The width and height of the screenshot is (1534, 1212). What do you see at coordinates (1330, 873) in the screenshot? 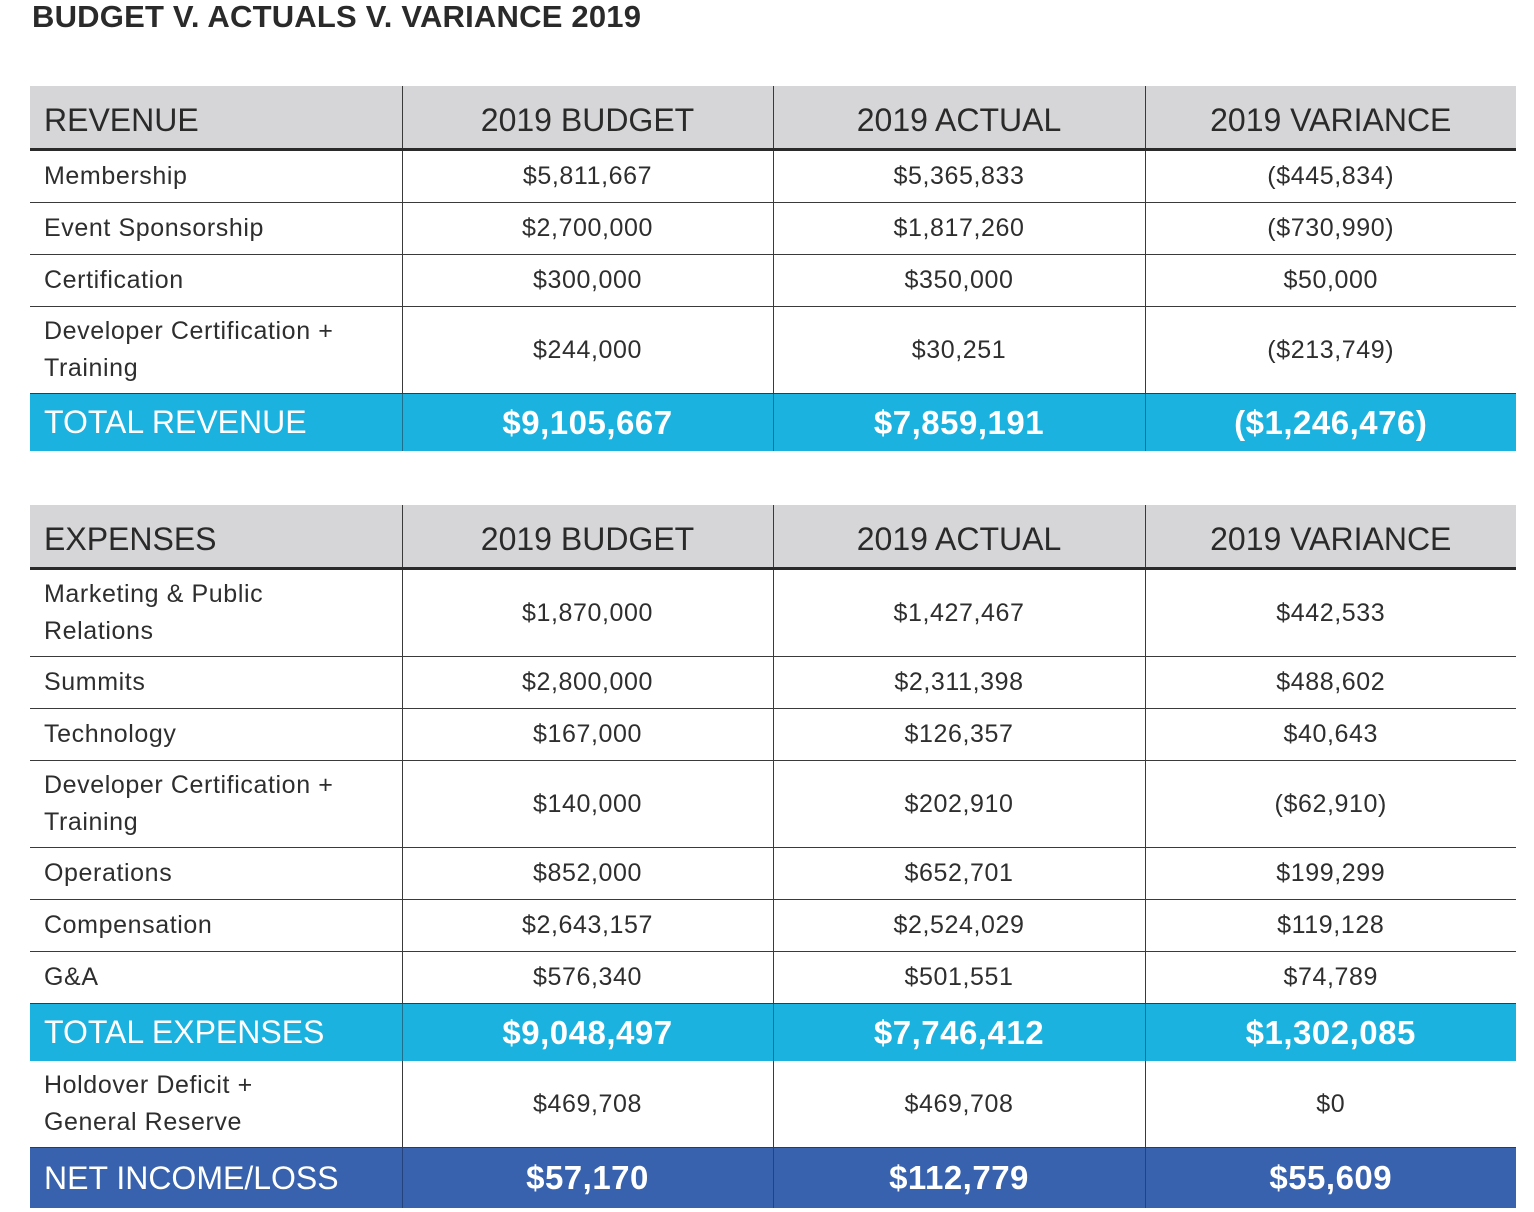
I see `variance-cell: $199,299` at bounding box center [1330, 873].